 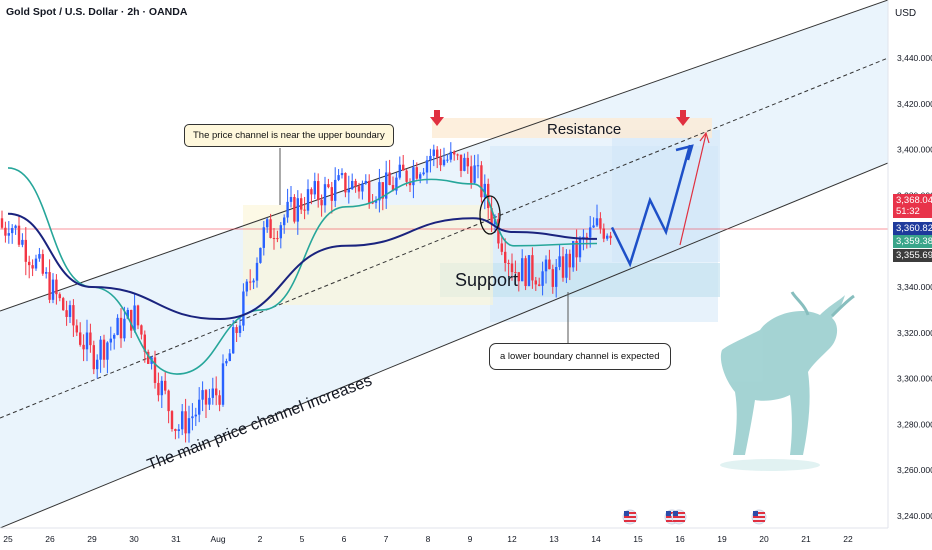 What do you see at coordinates (580, 356) in the screenshot?
I see `lower-boundary-note: a lower boundary channel is expected` at bounding box center [580, 356].